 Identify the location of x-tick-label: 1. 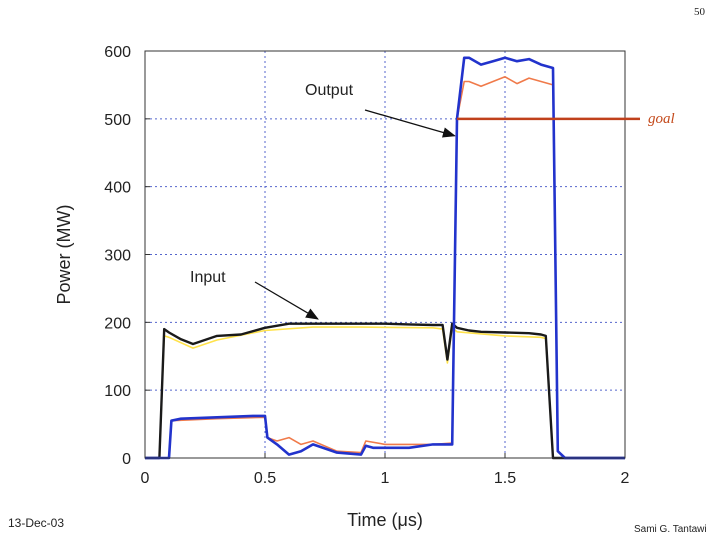
(385, 478).